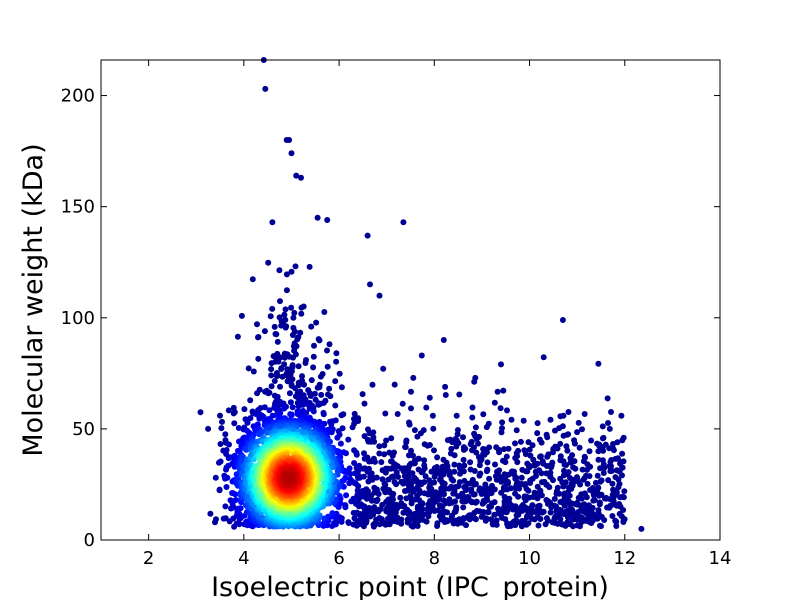 Image resolution: width=800 pixels, height=600 pixels. Describe the element at coordinates (434, 558) in the screenshot. I see `x-tick-label: 8` at that location.